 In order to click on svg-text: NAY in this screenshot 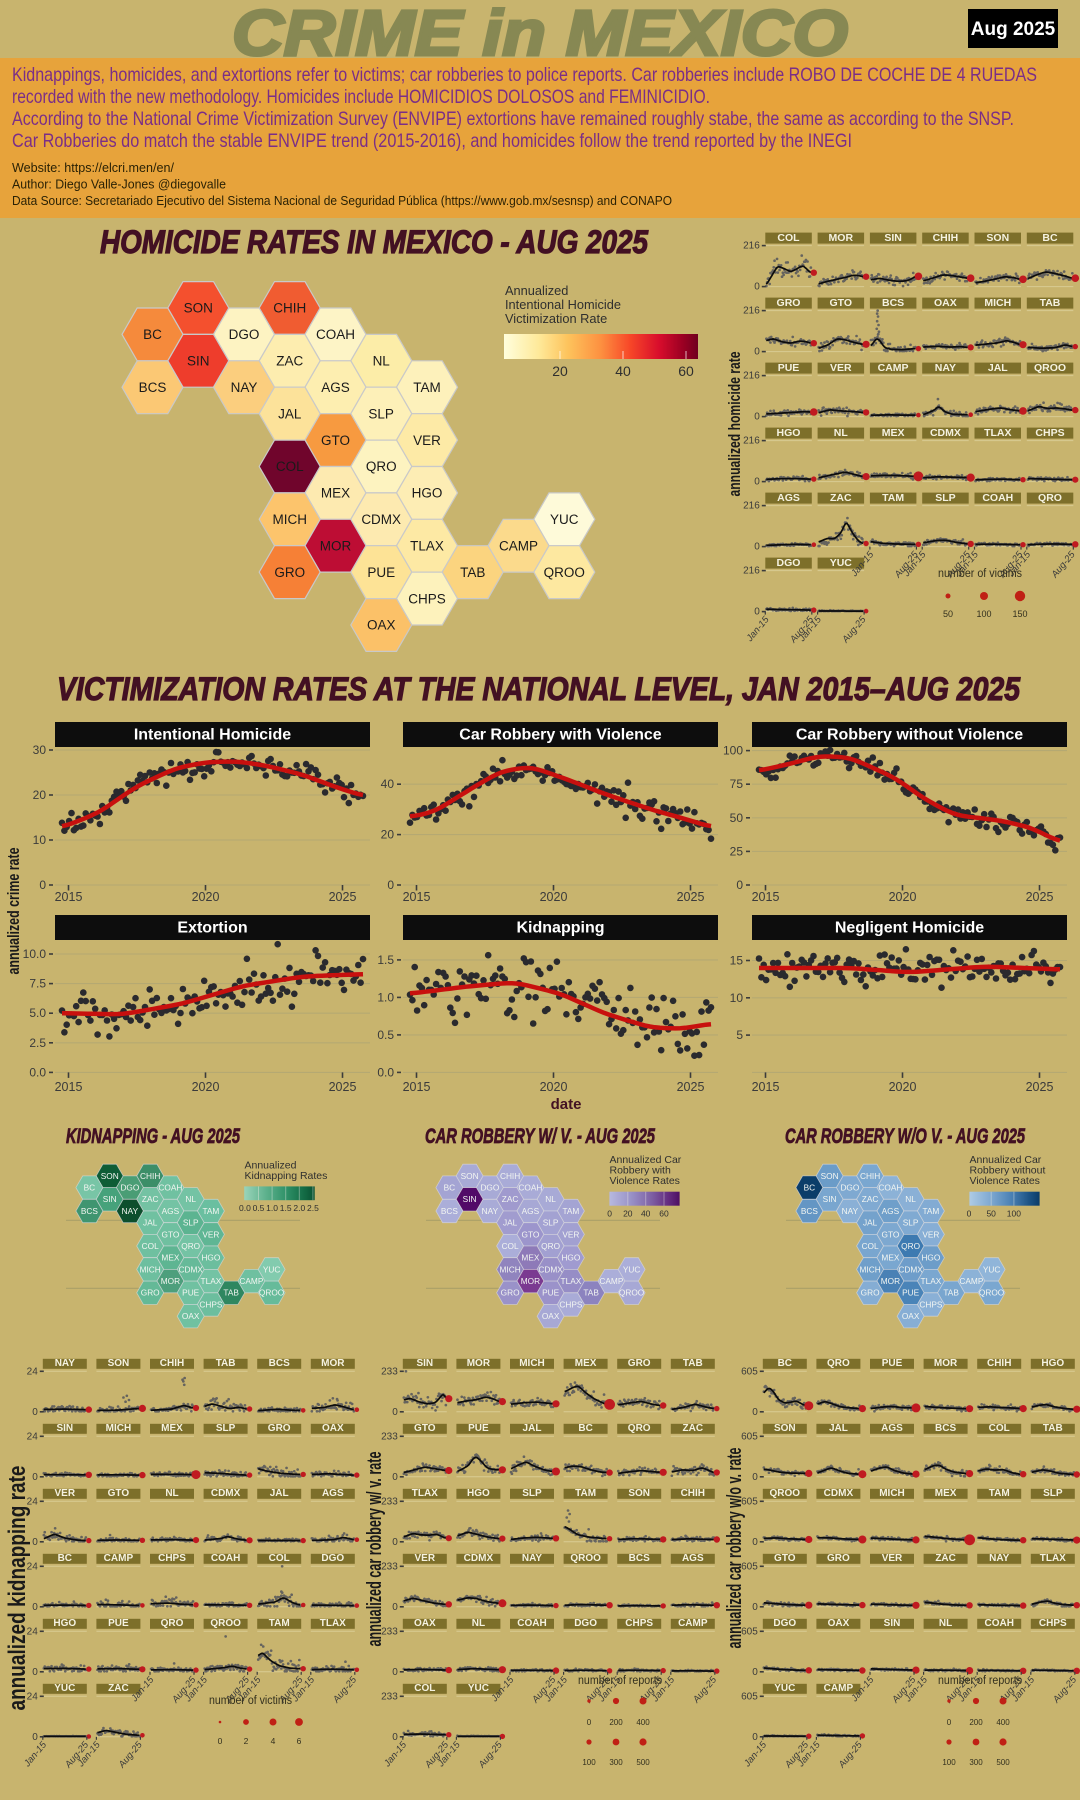, I will do `click(532, 1558)`.